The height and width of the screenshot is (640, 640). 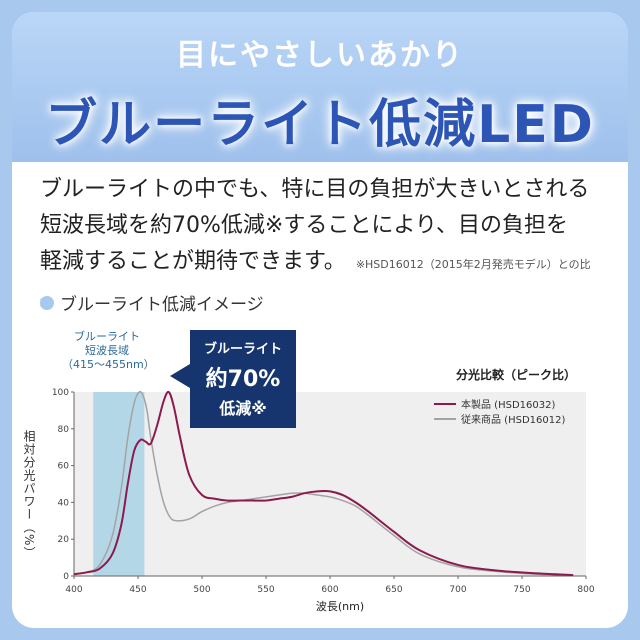 I want to click on image-label-text: ブルーライト低減イメージ, so click(x=162, y=305).